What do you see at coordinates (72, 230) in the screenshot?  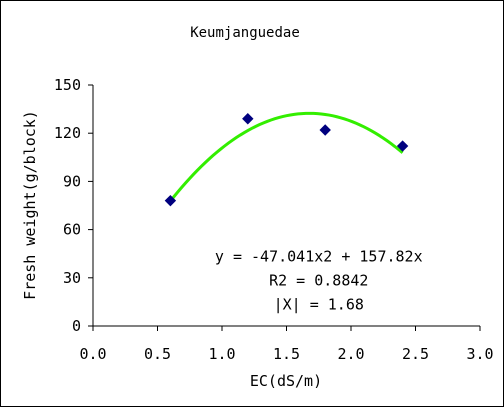 I see `y-tick-label: 60` at bounding box center [72, 230].